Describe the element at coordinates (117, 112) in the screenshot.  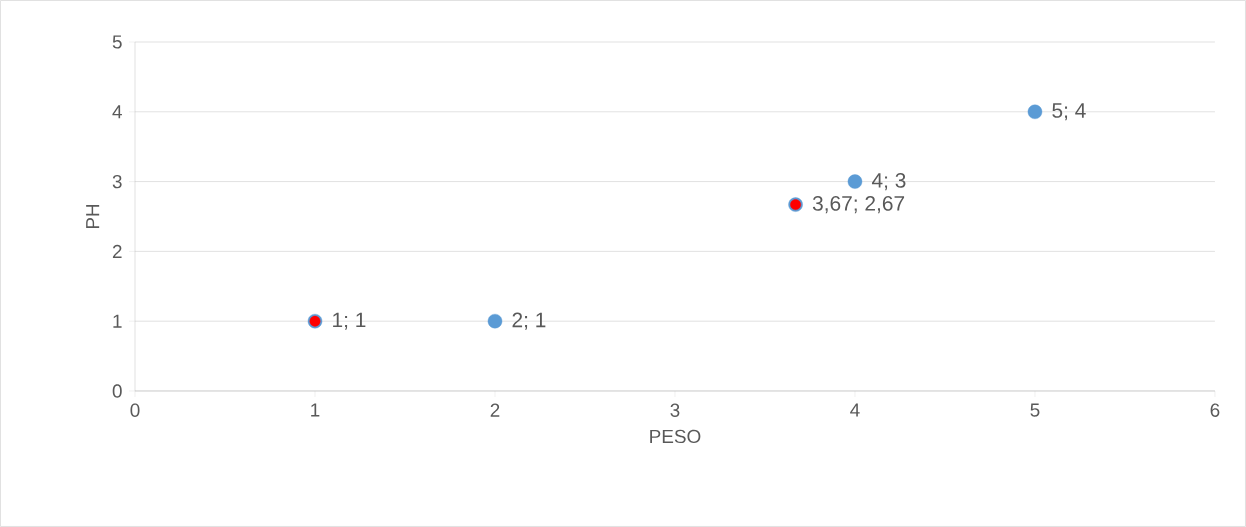
I see `y-tick-label: 4` at that location.